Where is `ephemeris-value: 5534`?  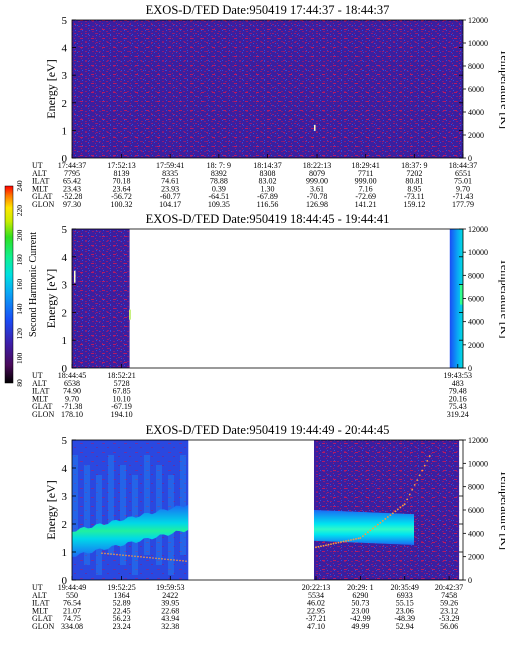
ephemeris-value: 5534 is located at coordinates (316, 595).